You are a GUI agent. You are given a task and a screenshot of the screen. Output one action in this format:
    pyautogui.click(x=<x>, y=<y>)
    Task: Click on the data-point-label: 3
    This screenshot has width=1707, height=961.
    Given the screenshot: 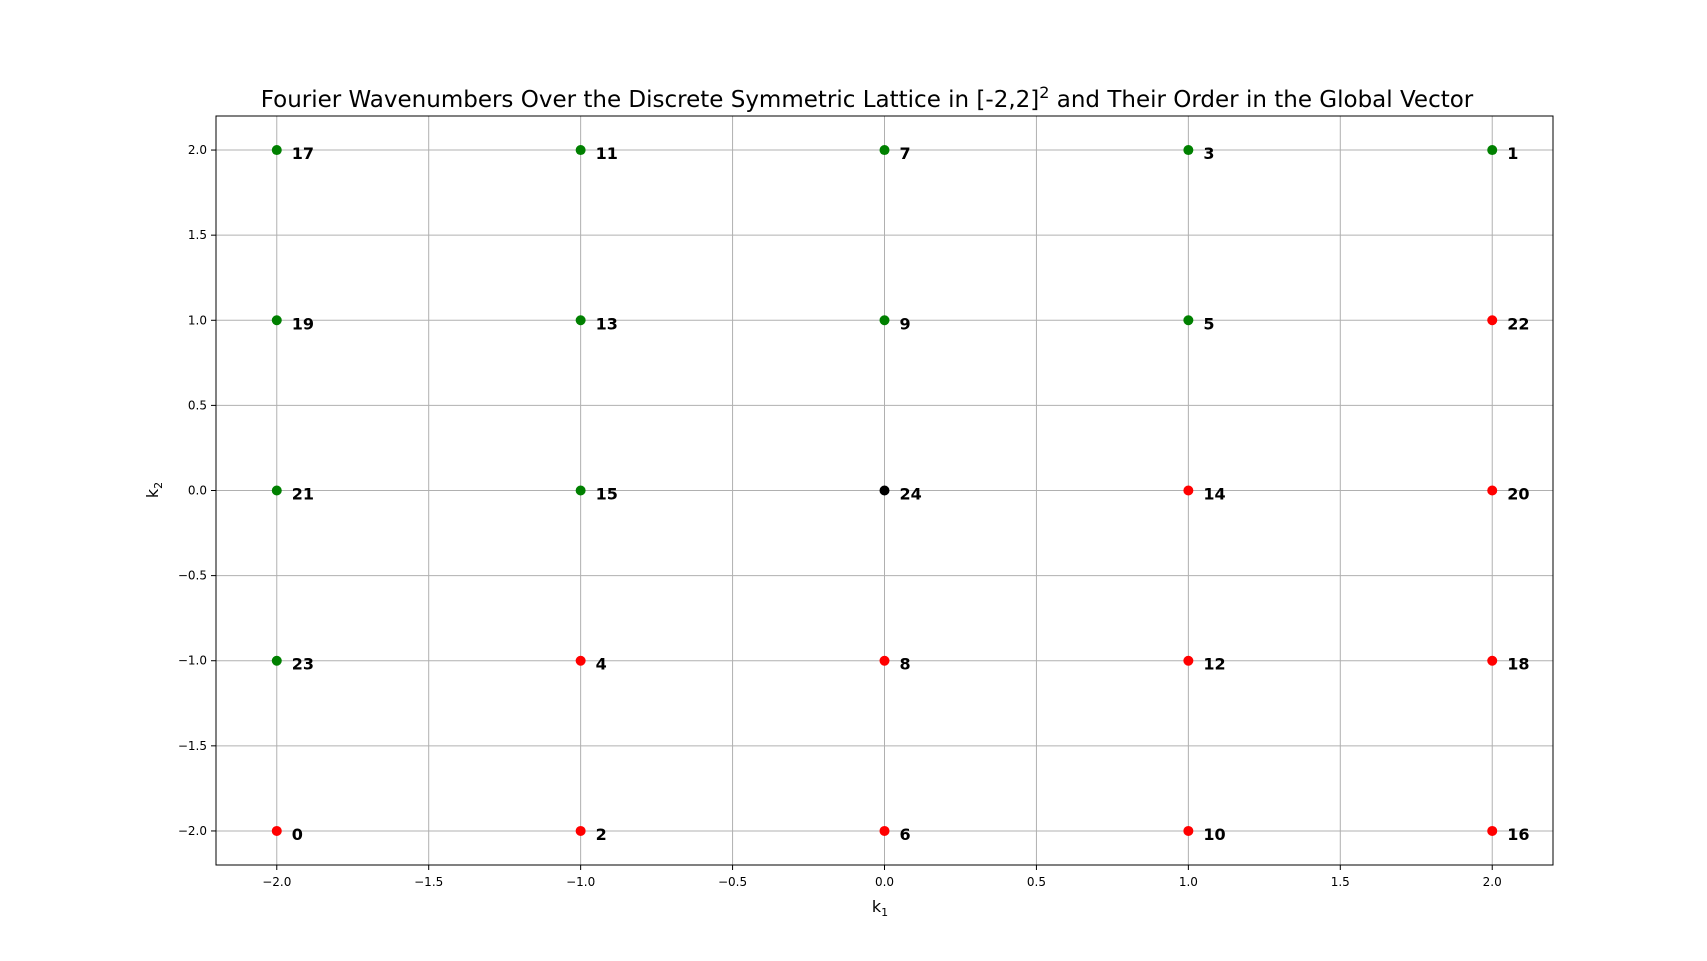 What is the action you would take?
    pyautogui.click(x=1208, y=153)
    